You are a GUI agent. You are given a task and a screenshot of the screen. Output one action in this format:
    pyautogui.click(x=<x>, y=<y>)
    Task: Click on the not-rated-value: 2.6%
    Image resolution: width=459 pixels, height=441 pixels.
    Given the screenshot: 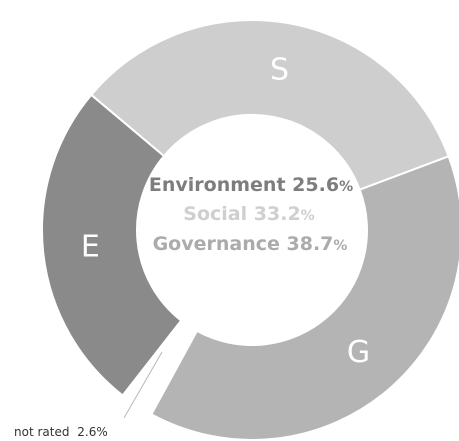 What is the action you would take?
    pyautogui.click(x=92, y=432)
    